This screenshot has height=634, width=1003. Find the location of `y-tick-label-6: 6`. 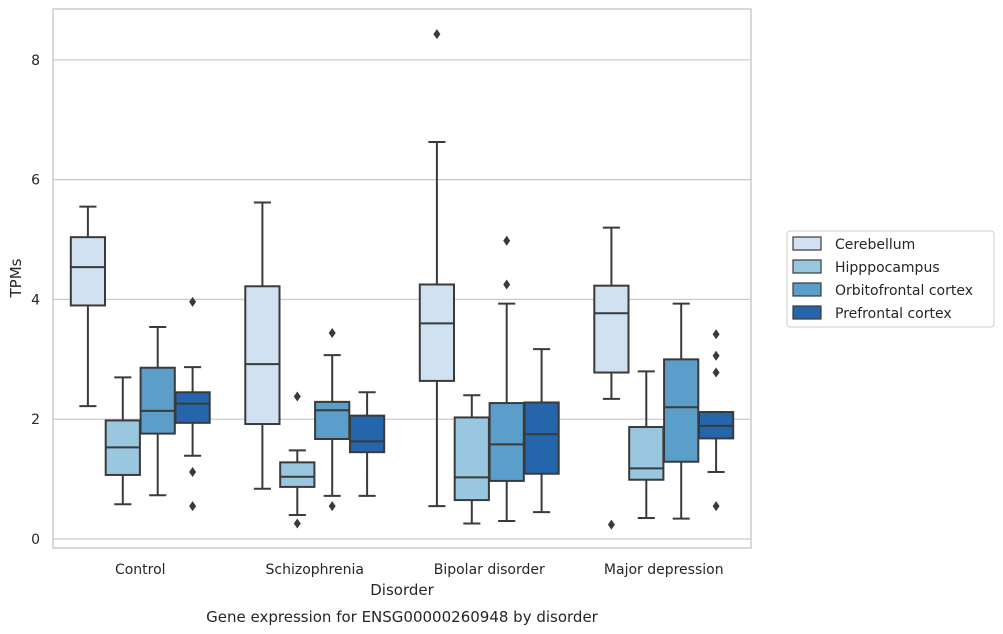

y-tick-label-6: 6 is located at coordinates (35, 181).